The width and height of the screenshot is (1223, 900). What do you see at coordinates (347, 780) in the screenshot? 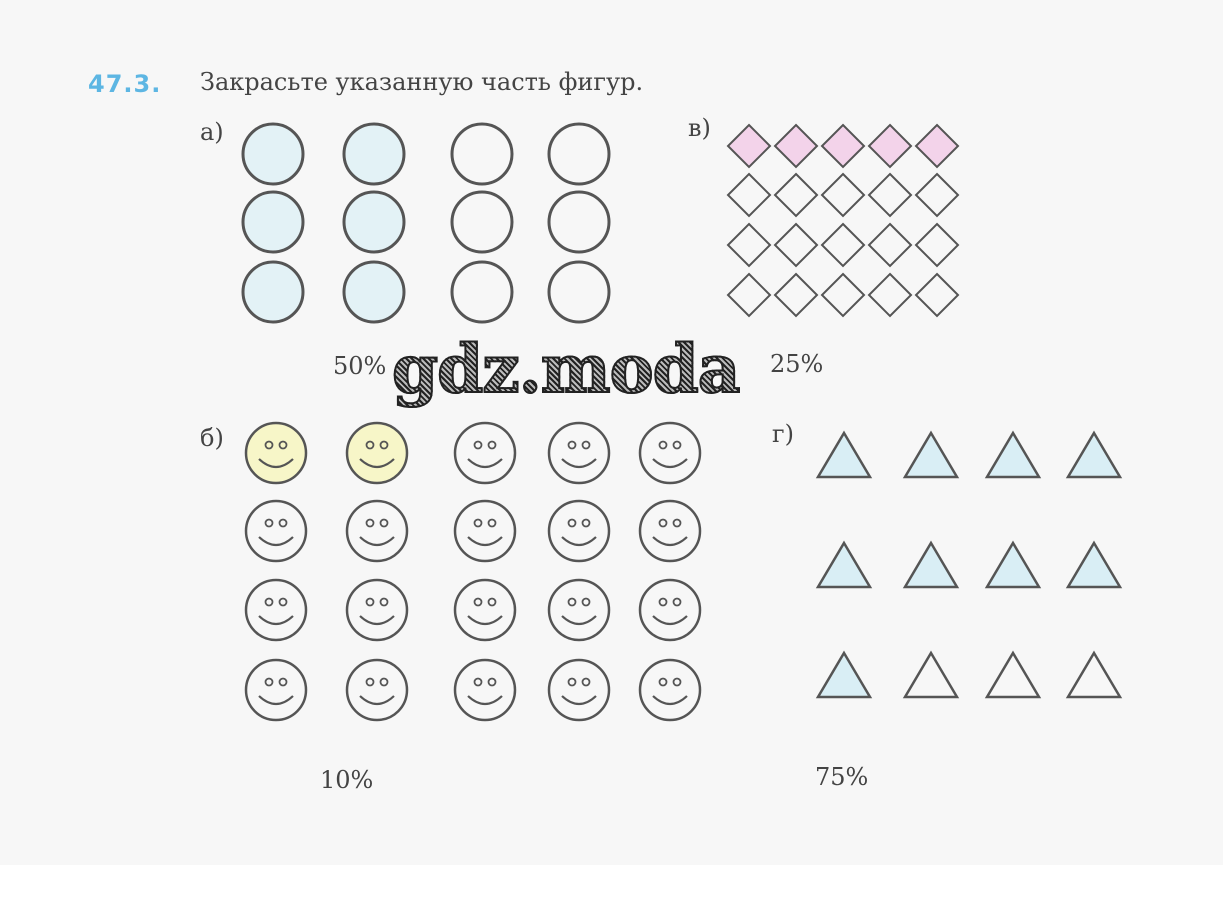
I see `part-b-percent: 10%` at bounding box center [347, 780].